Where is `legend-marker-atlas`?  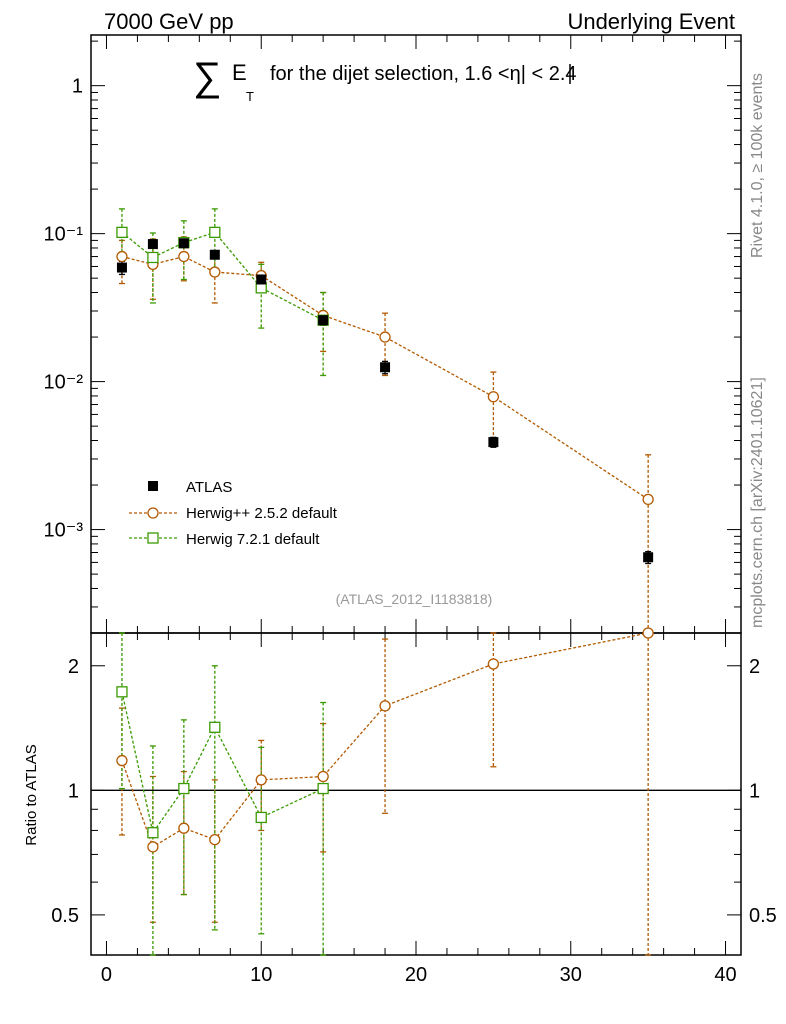 legend-marker-atlas is located at coordinates (153, 486).